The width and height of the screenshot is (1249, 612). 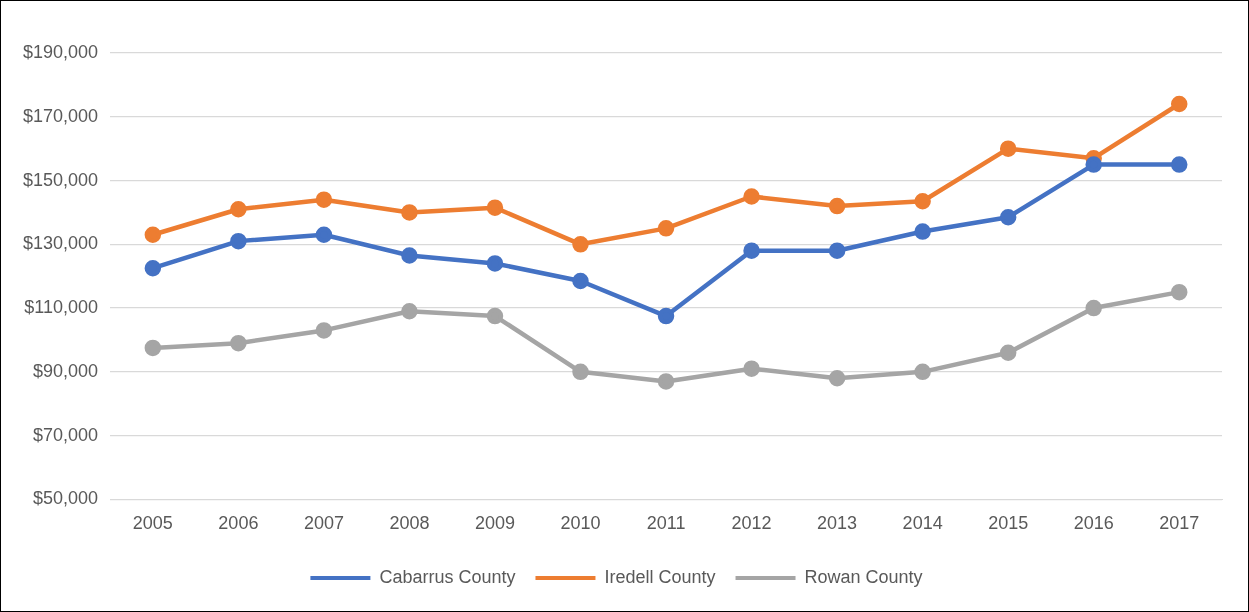 I want to click on y-tick-label: $150,000, so click(x=61, y=179).